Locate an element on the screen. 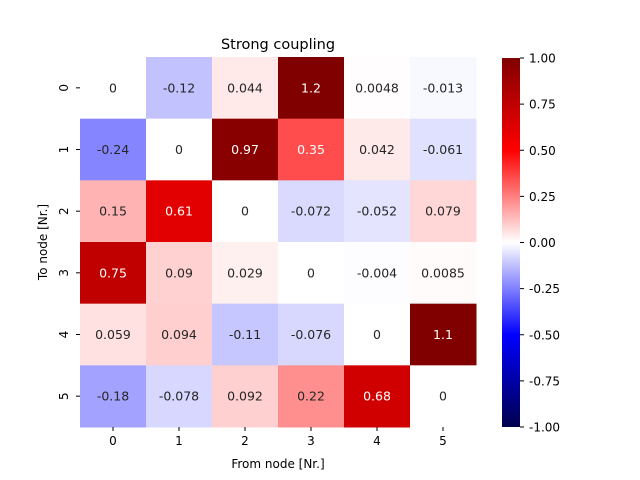  x-tick-label: 1 is located at coordinates (179, 441).